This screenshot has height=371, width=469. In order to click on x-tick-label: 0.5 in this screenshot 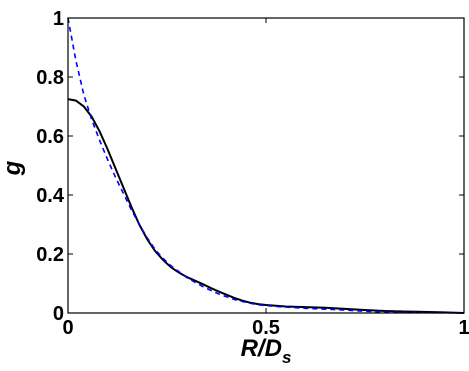, I will do `click(266, 328)`.